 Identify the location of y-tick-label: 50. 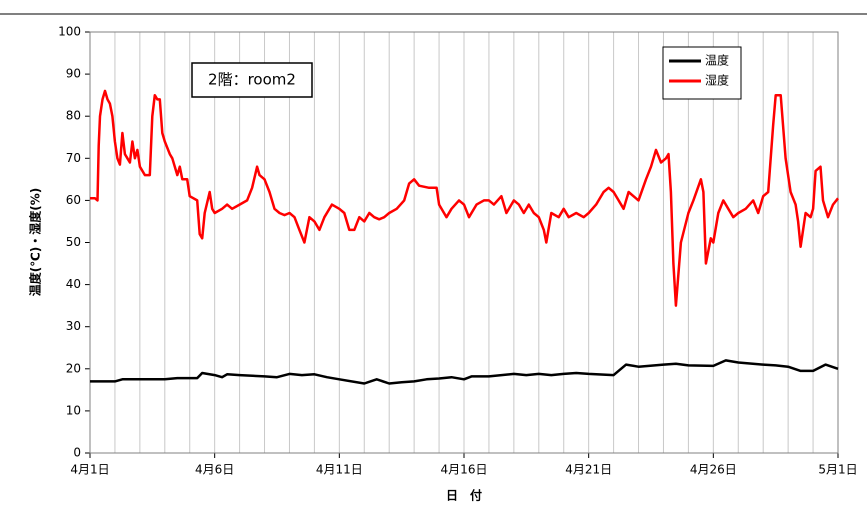
(73, 242).